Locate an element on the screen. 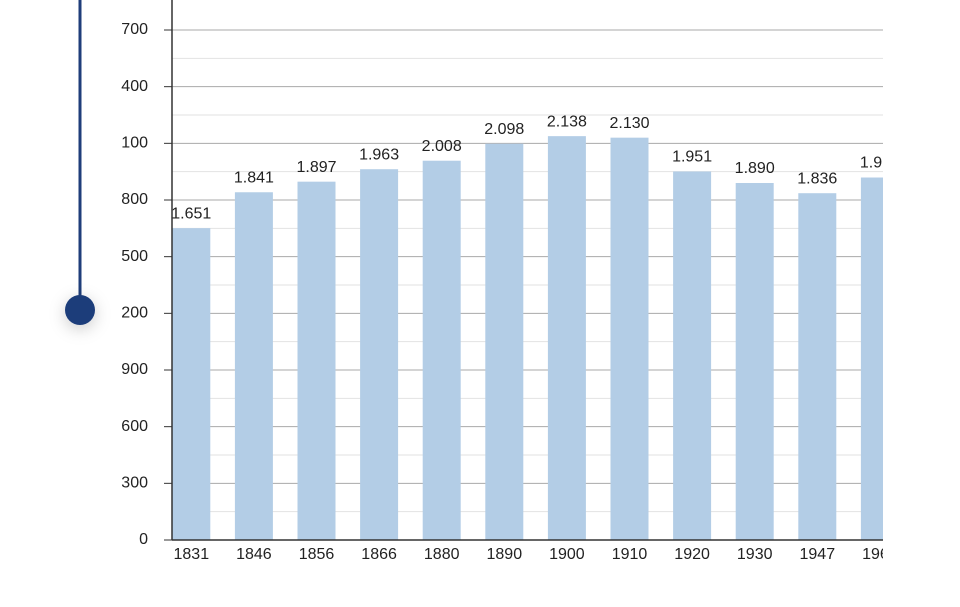 The width and height of the screenshot is (960, 607). y-tick-label: 700 is located at coordinates (134, 29).